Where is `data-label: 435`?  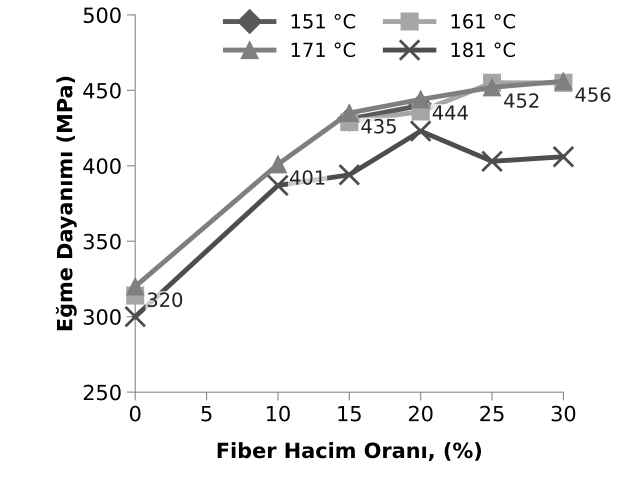 data-label: 435 is located at coordinates (378, 126).